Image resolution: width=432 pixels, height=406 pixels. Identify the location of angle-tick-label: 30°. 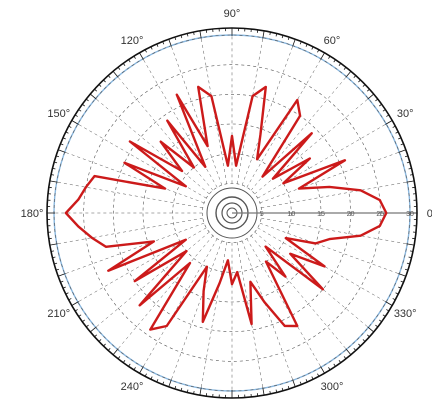
(405, 114).